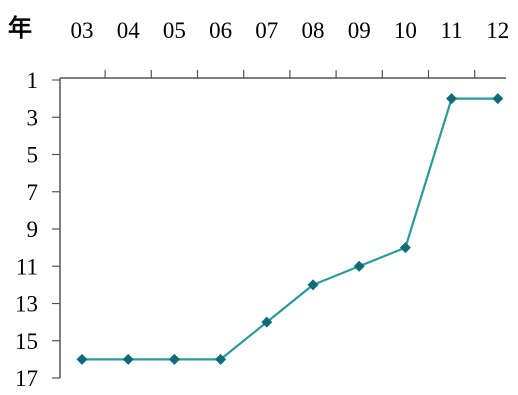 The width and height of the screenshot is (518, 395). I want to click on x-tick-label: 12, so click(497, 30).